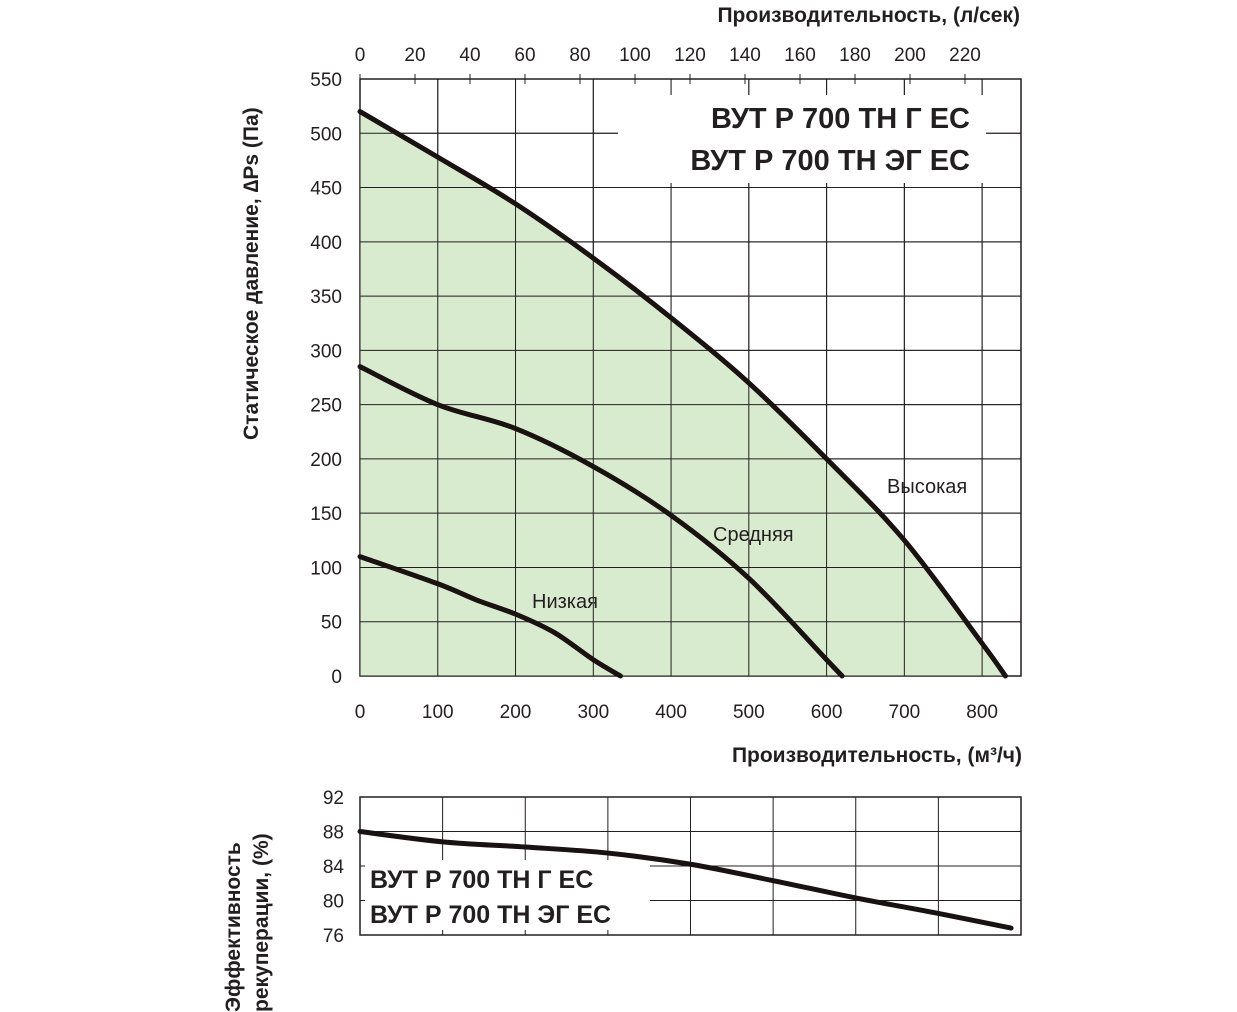 The height and width of the screenshot is (1012, 1237). Describe the element at coordinates (336, 677) in the screenshot. I see `y-tick-label: 0` at that location.